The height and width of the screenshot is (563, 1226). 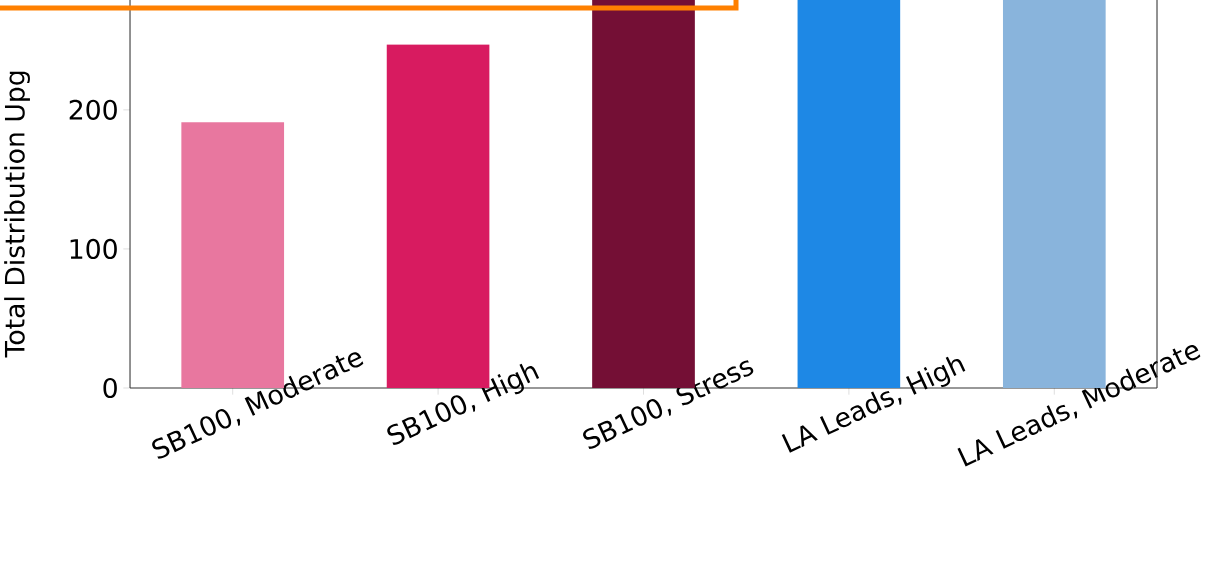 What do you see at coordinates (93, 248) in the screenshot?
I see `y-tick-label: 100` at bounding box center [93, 248].